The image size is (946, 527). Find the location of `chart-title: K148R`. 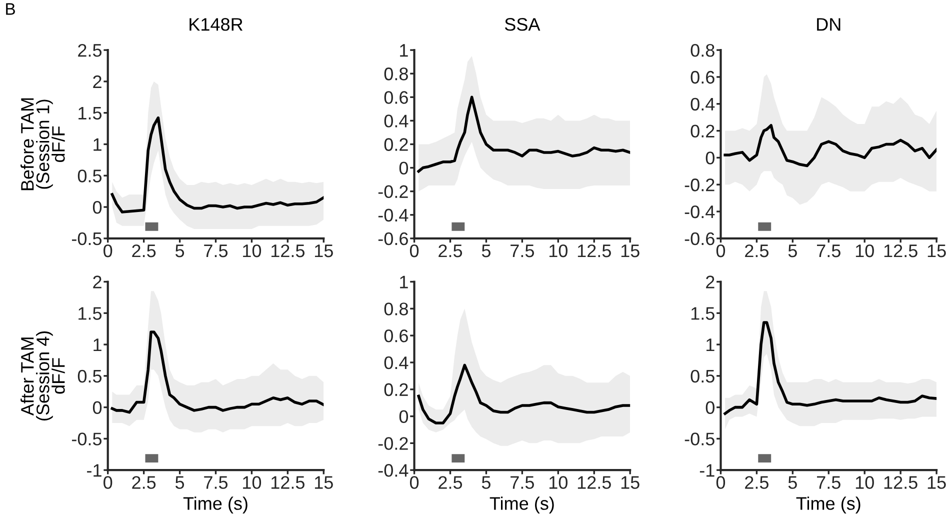

chart-title: K148R is located at coordinates (216, 24).